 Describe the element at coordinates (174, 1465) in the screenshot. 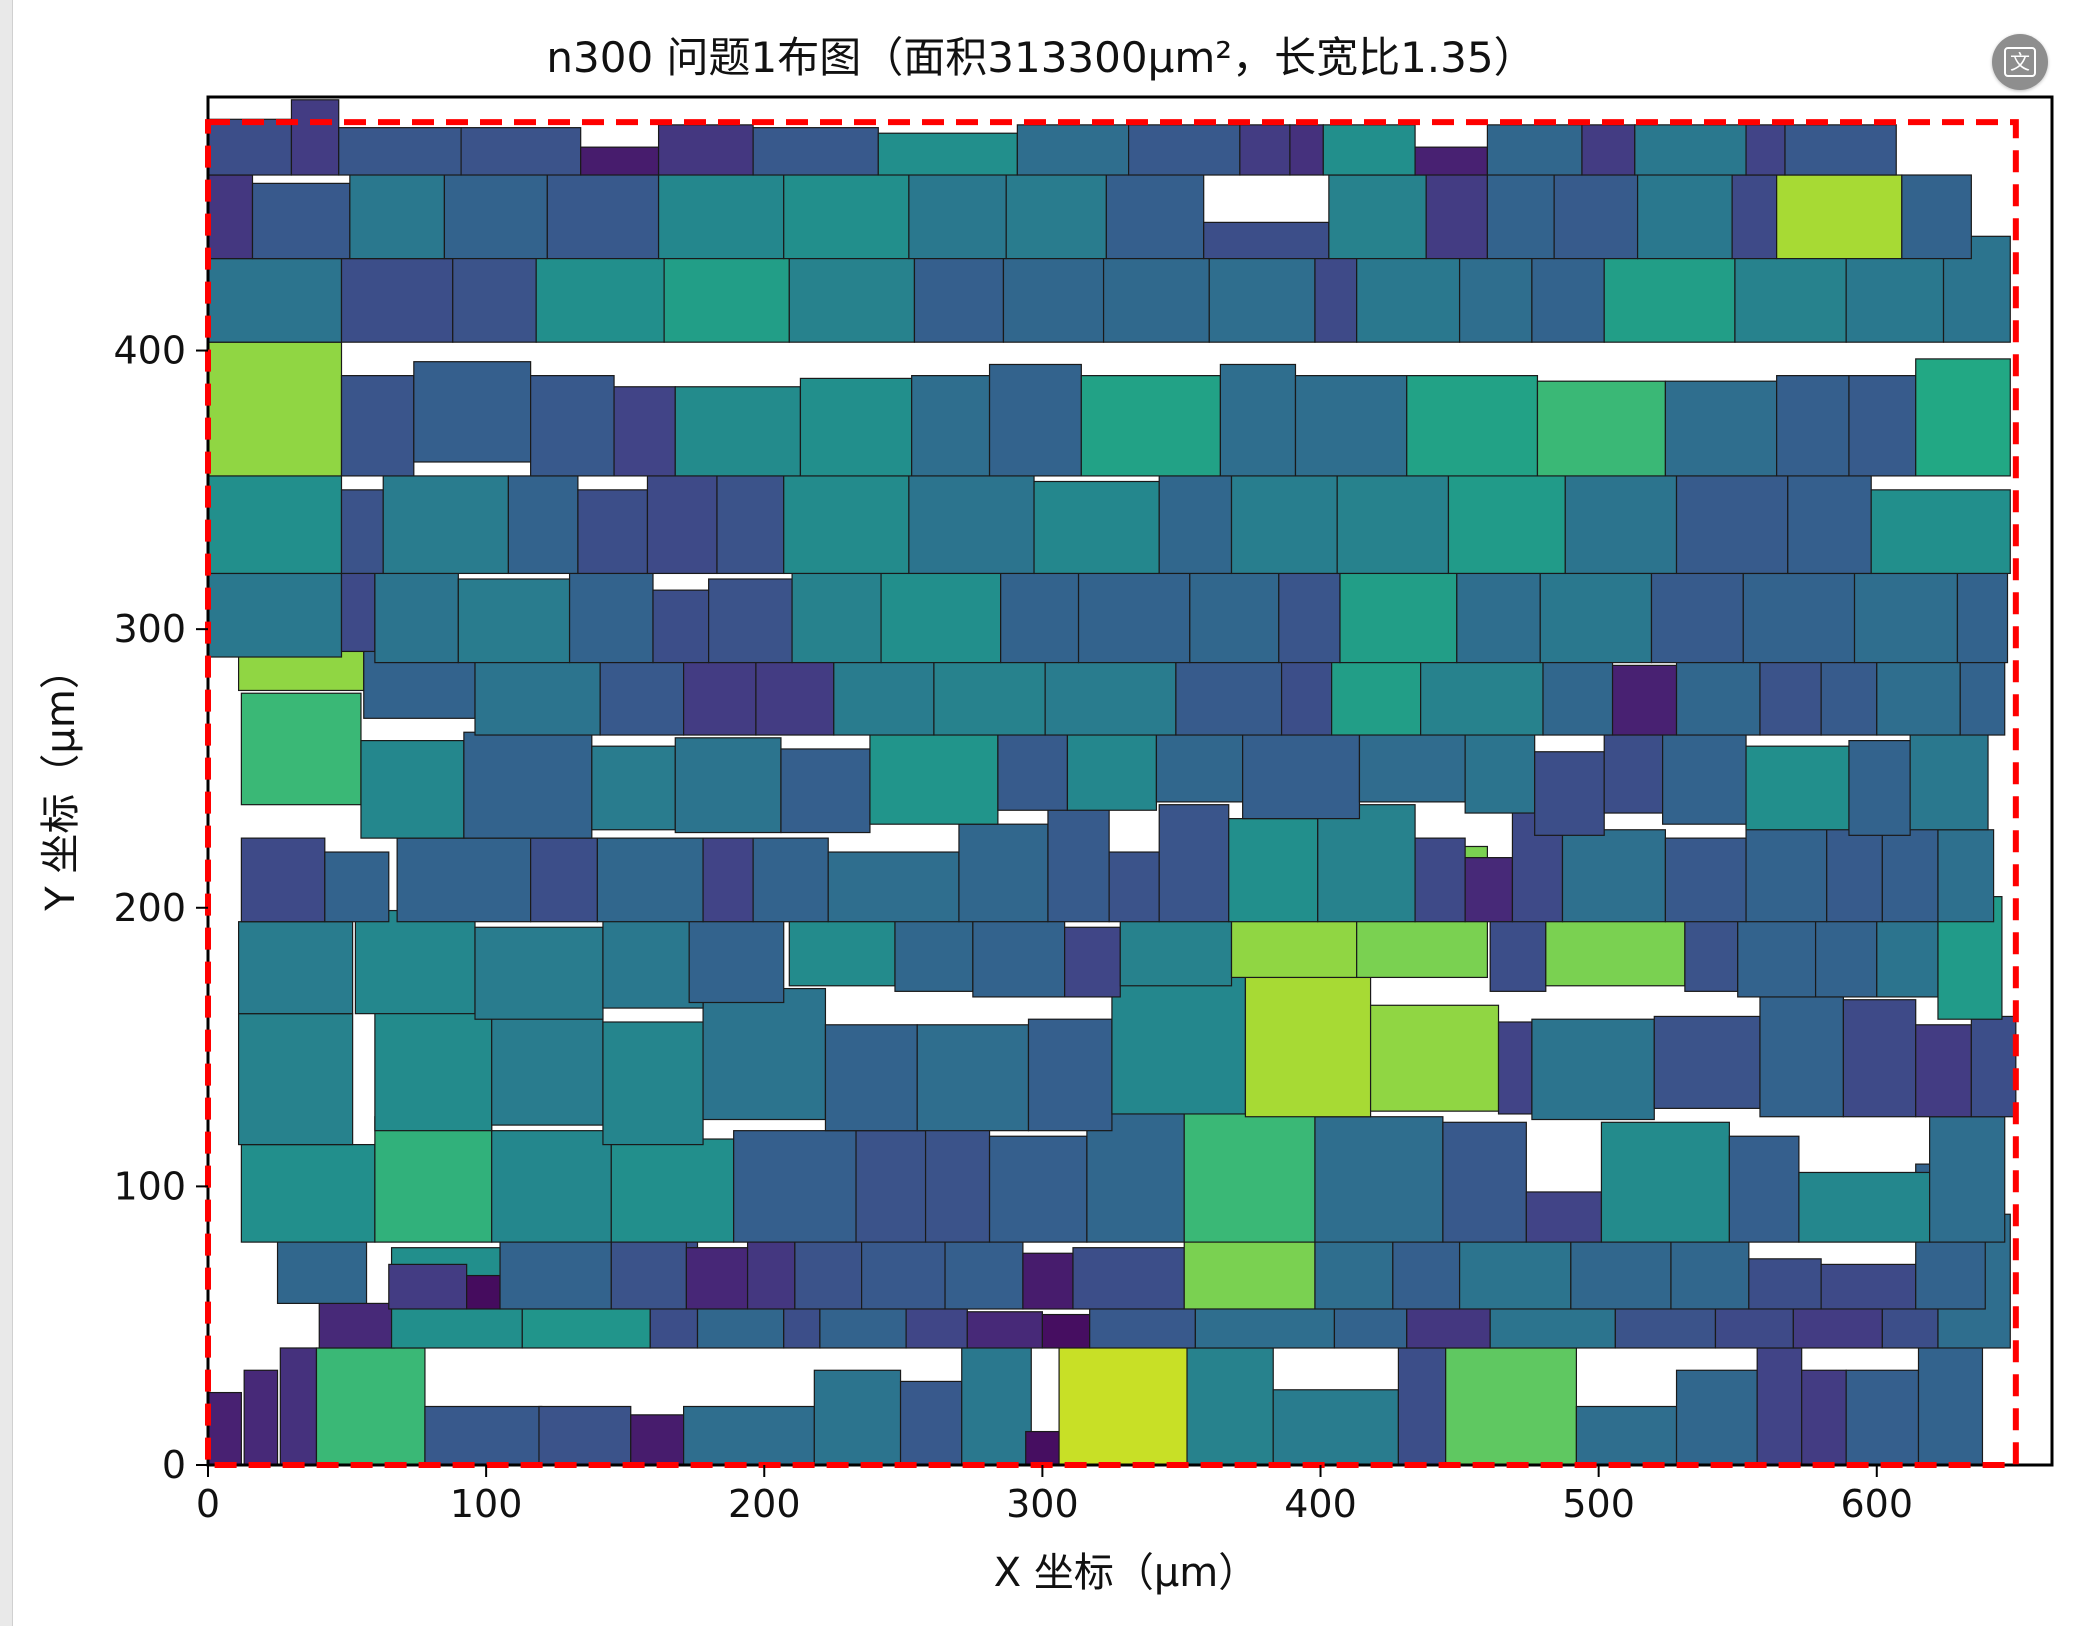

I see `y-tick-label: 0` at that location.